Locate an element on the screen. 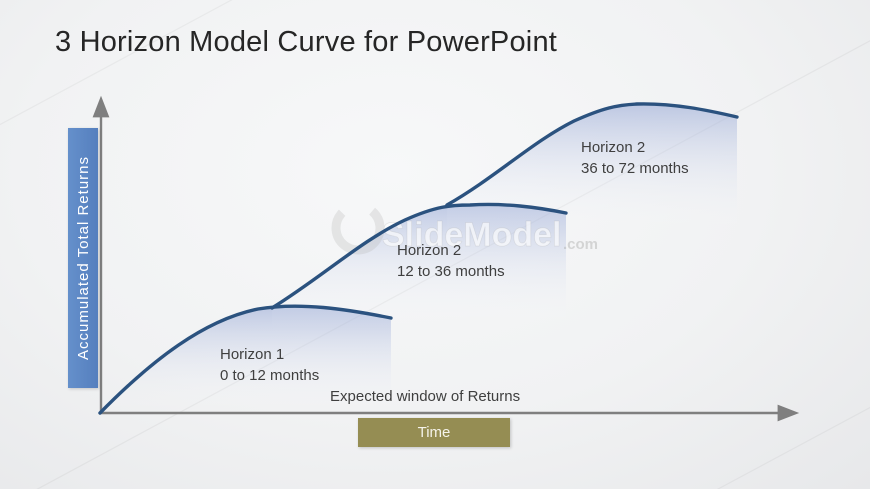  watermark: SlideModel .com is located at coordinates (464, 228).